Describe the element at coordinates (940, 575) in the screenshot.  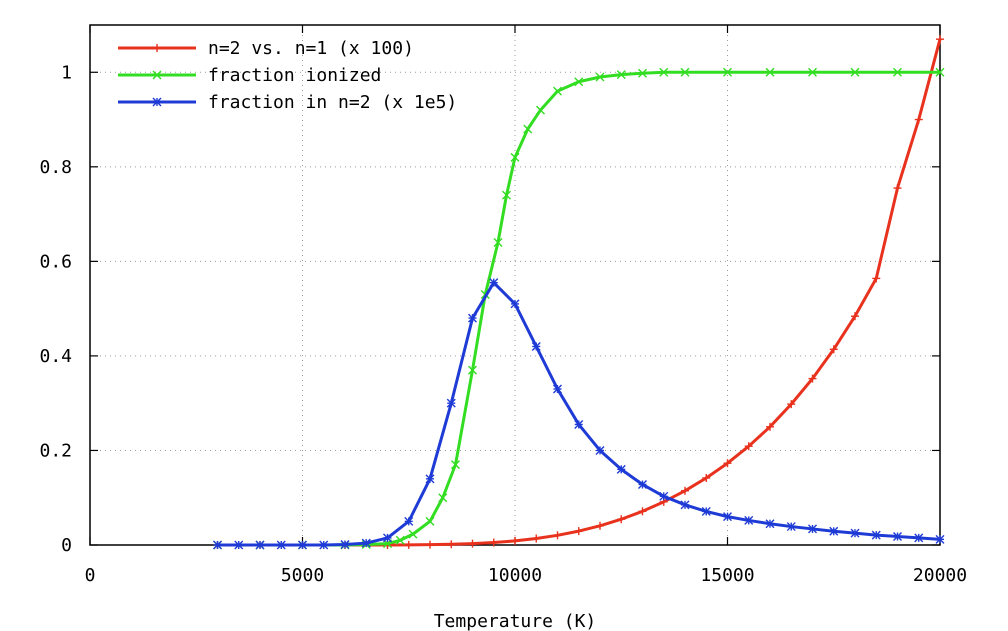
I see `x-tick-label: 20000` at that location.